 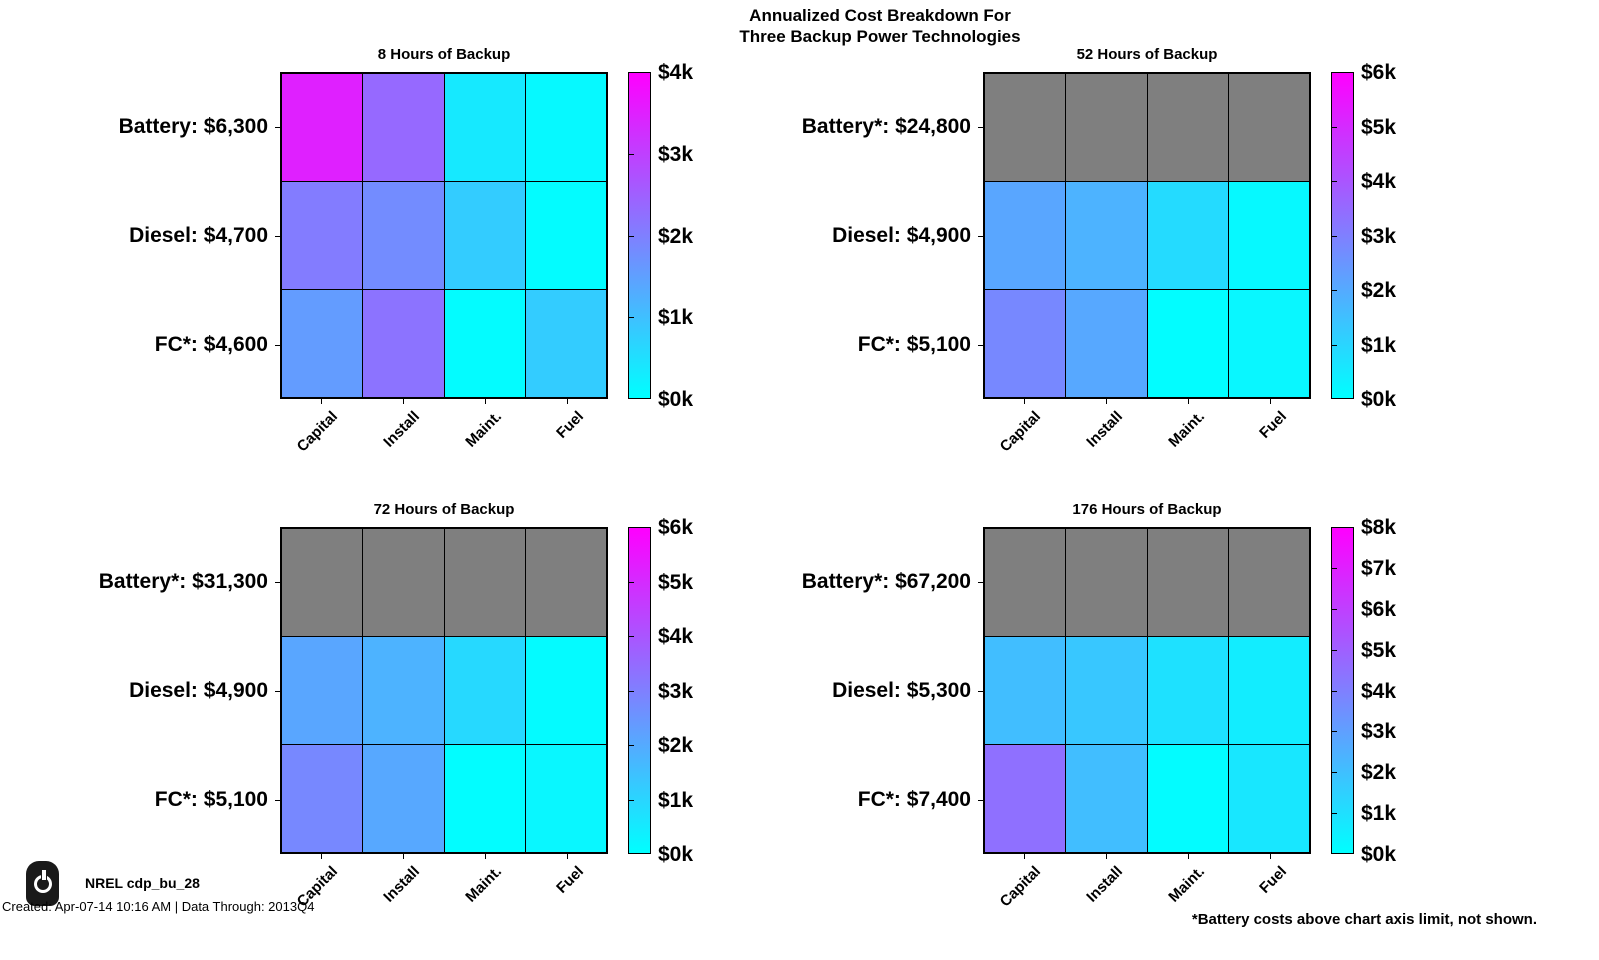 I want to click on row-label: Battery*: $67,200, so click(x=886, y=581).